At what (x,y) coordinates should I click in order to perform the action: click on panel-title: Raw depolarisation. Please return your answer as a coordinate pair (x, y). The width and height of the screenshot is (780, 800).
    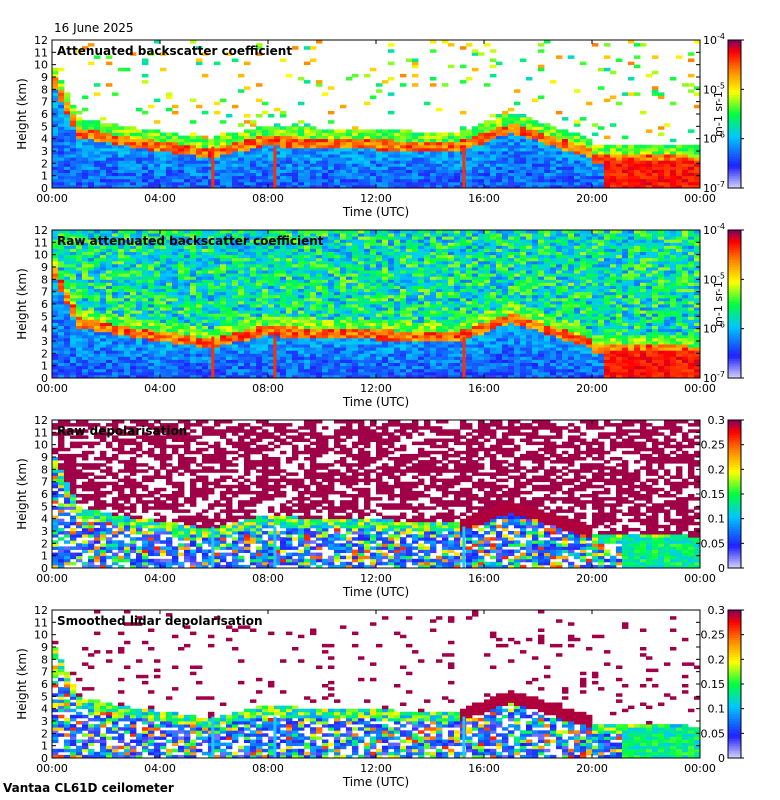
    Looking at the image, I should click on (122, 431).